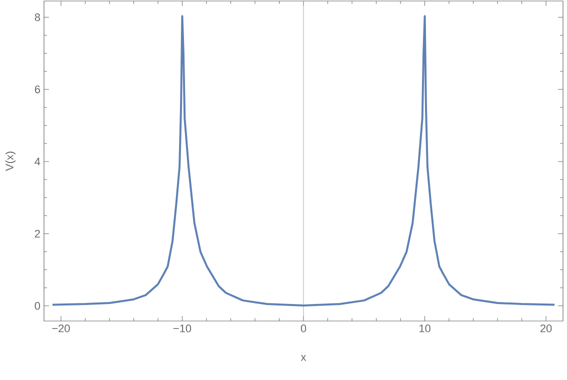  Describe the element at coordinates (61, 328) in the screenshot. I see `x-tick-label: −20` at that location.